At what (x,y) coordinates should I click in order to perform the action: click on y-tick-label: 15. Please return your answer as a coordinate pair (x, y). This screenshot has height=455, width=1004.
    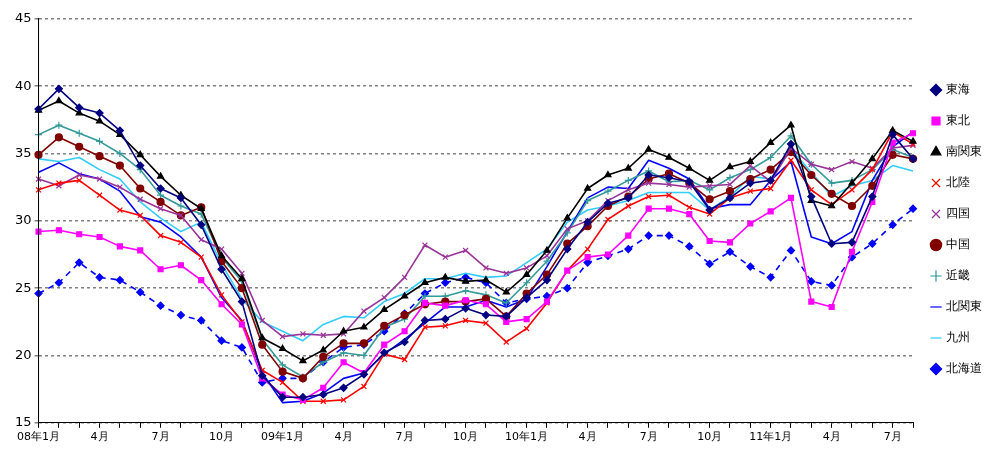
    Looking at the image, I should click on (23, 422).